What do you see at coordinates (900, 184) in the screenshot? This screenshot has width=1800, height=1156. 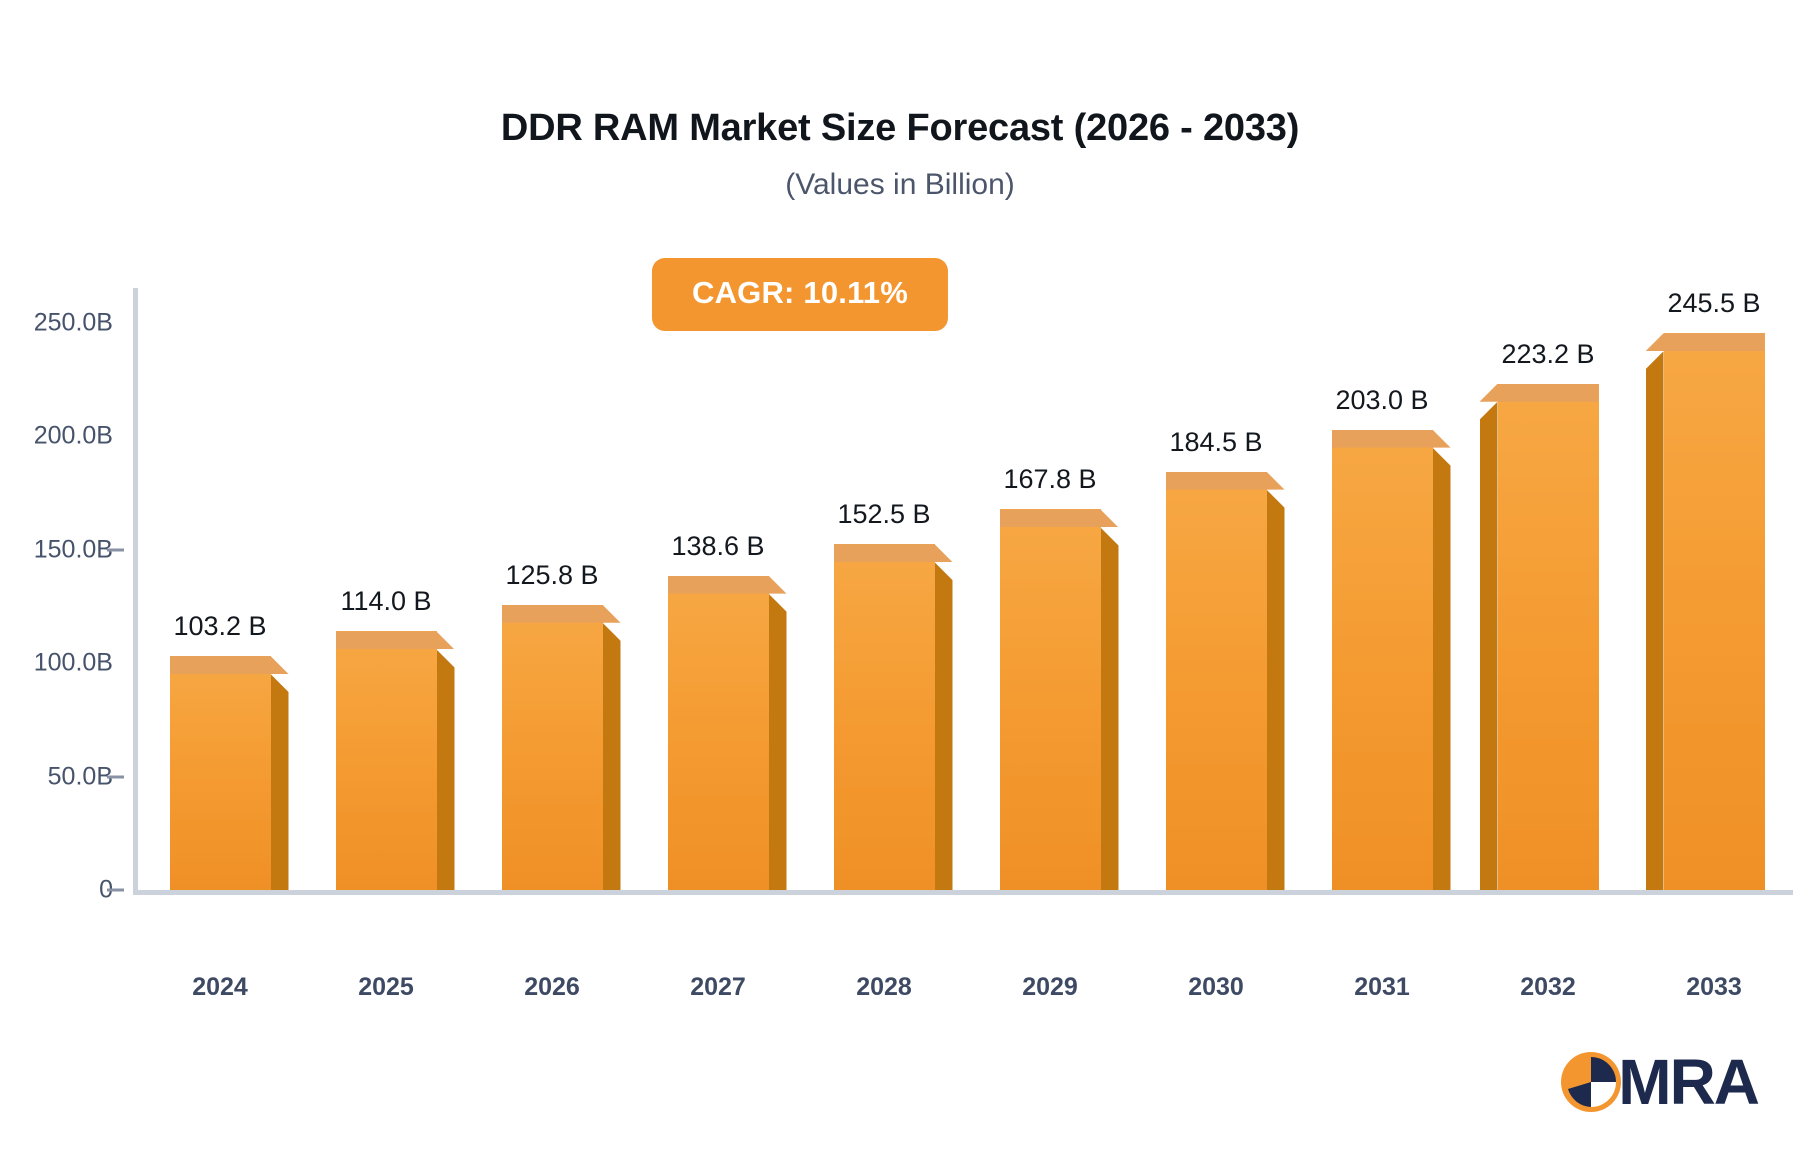 I see `chart-subtitle: (Values in Billion)` at bounding box center [900, 184].